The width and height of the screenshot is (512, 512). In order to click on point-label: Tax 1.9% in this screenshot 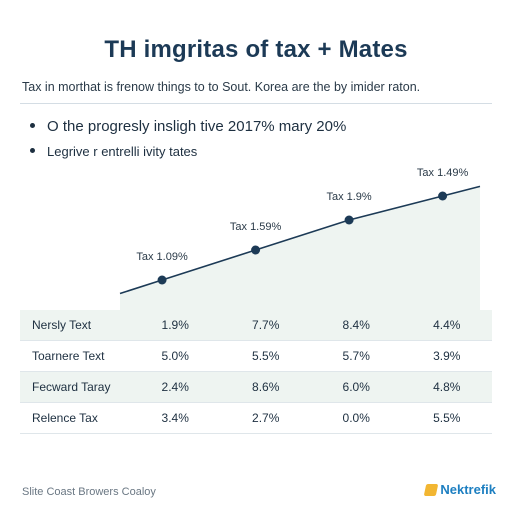, I will do `click(348, 197)`.